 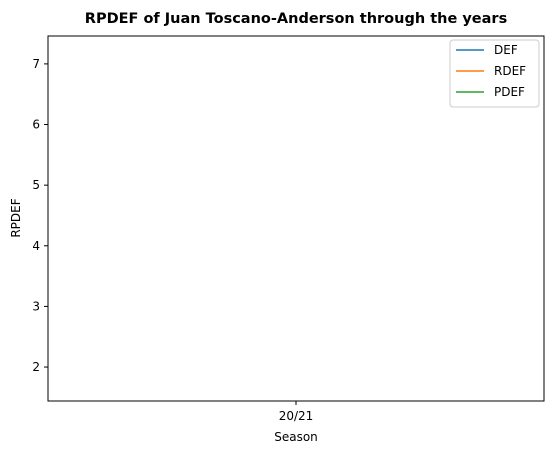 I want to click on y-tick-label: 6, so click(x=36, y=125).